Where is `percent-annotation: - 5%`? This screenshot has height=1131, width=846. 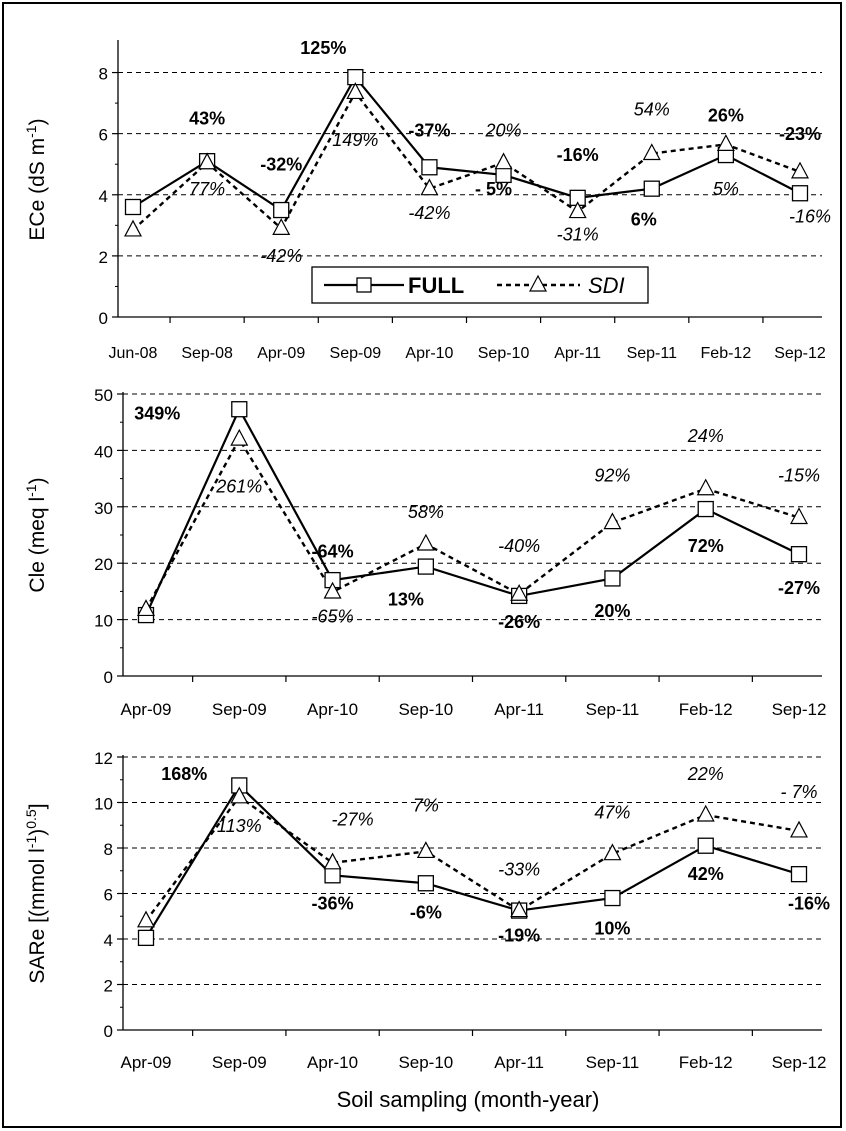 percent-annotation: - 5% is located at coordinates (493, 189).